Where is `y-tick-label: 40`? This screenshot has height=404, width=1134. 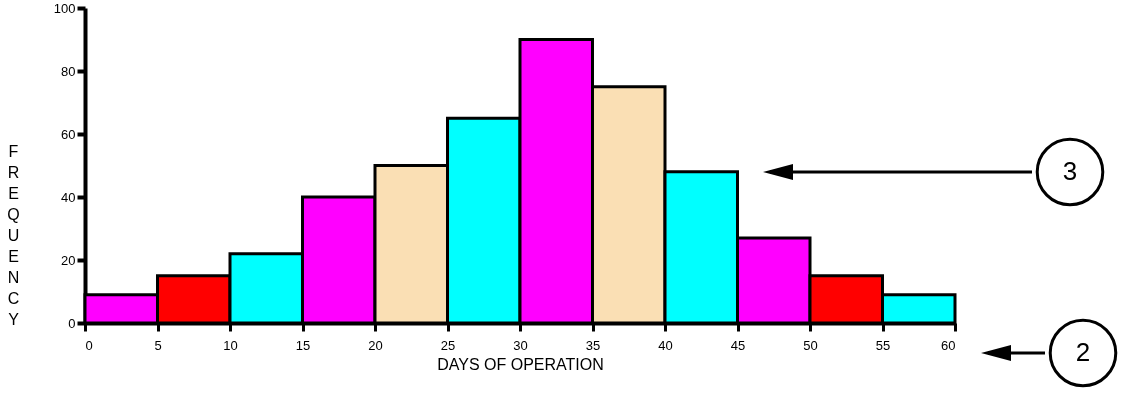
y-tick-label: 40 is located at coordinates (68, 197).